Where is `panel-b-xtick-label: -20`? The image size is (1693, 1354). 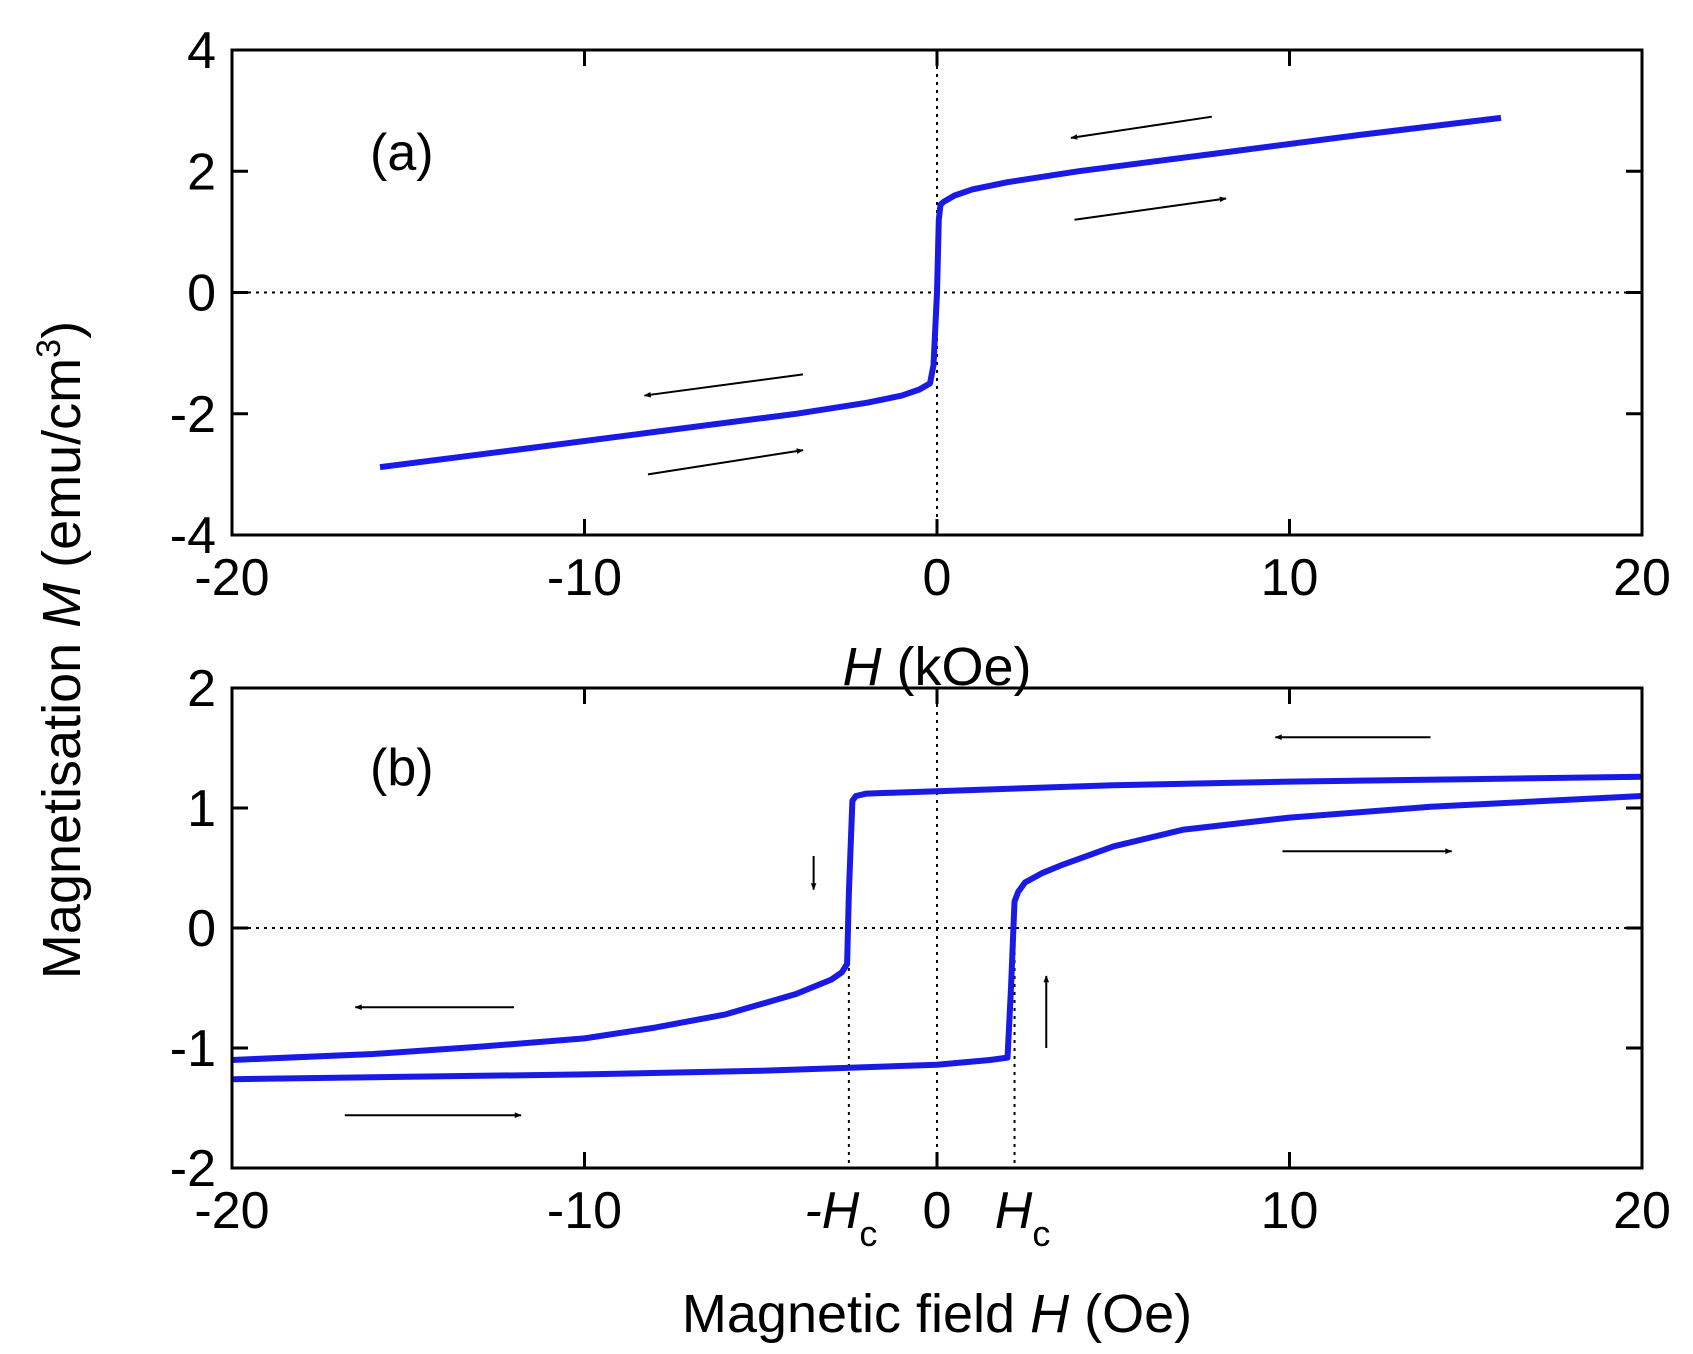
panel-b-xtick-label: -20 is located at coordinates (231, 1211).